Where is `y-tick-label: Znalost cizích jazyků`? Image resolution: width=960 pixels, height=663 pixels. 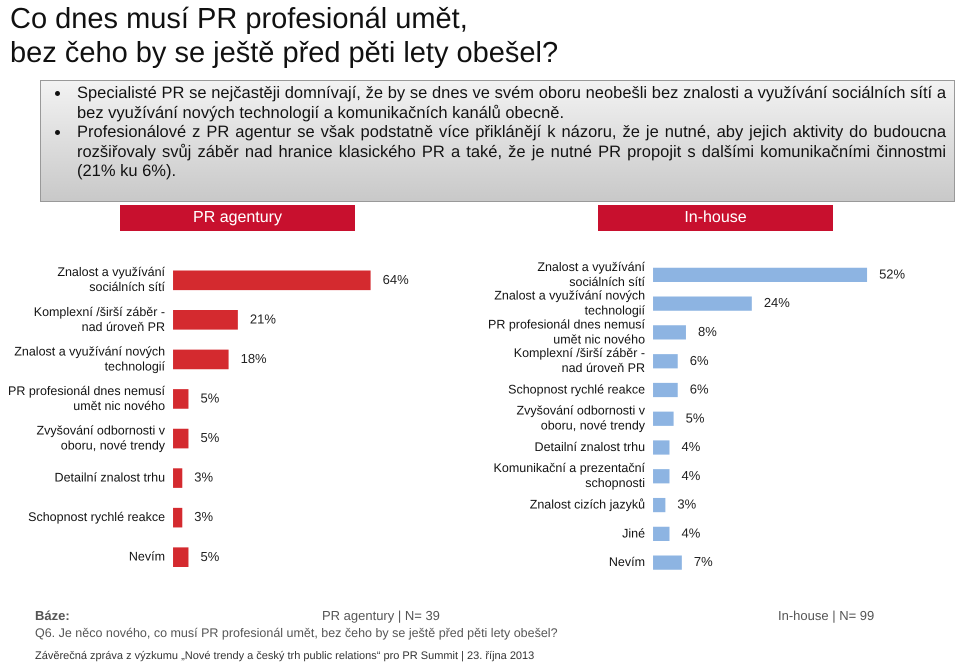
y-tick-label: Znalost cizích jazyků is located at coordinates (588, 505).